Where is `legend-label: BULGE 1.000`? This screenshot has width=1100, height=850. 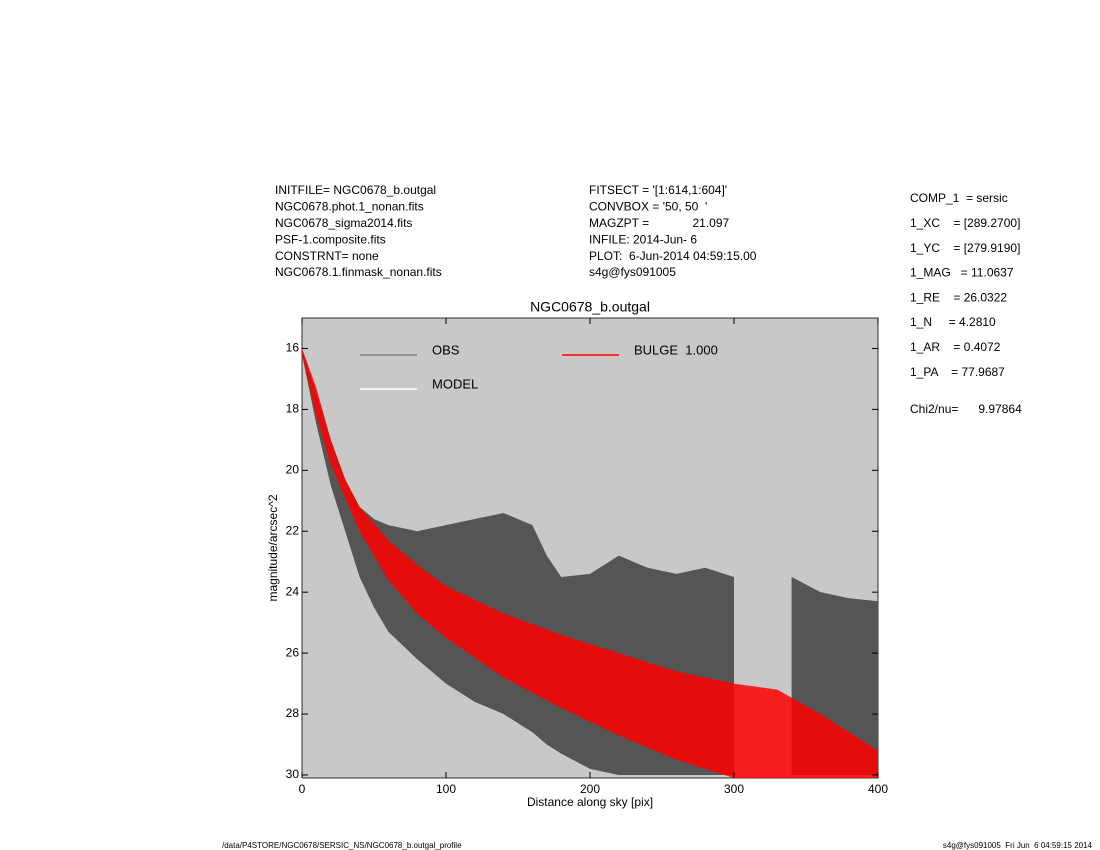 legend-label: BULGE 1.000 is located at coordinates (676, 349).